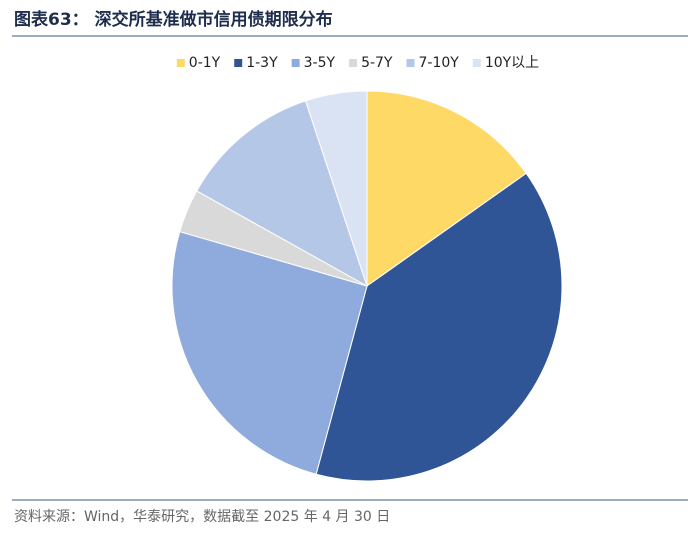  Describe the element at coordinates (173, 19) in the screenshot. I see `chart-title: 图表63： 深交所基准做市信用债期限分布` at that location.